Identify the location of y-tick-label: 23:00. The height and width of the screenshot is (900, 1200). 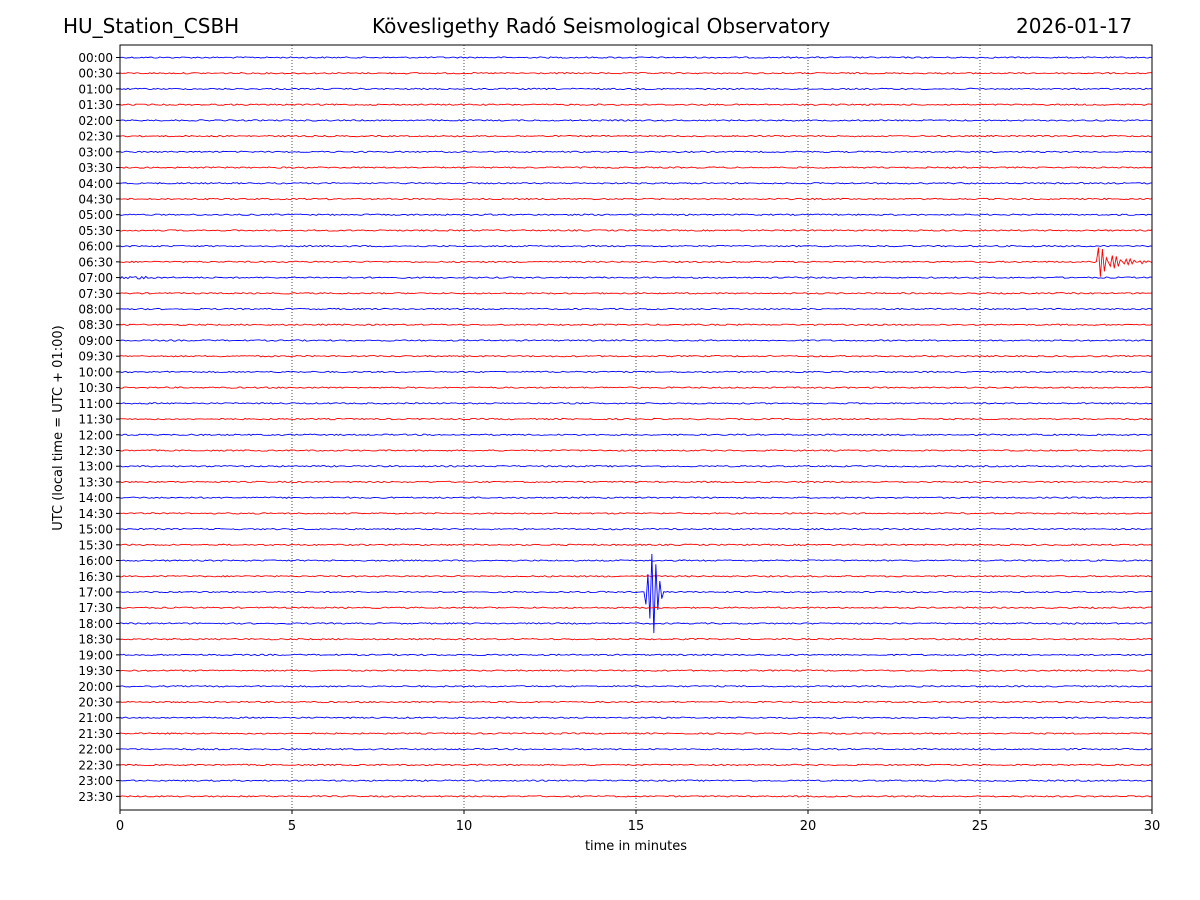
(95, 781).